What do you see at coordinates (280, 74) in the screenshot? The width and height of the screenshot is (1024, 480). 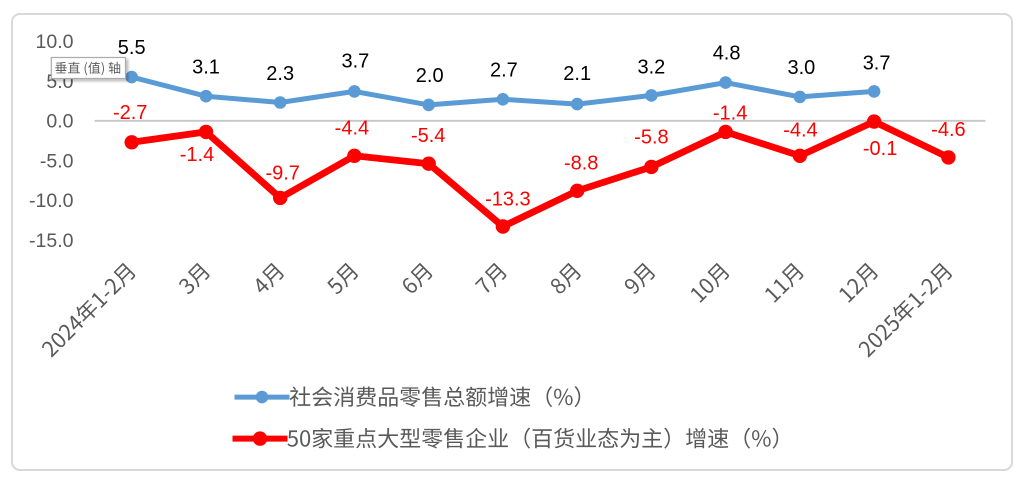 I see `svg-text: 2.3` at bounding box center [280, 74].